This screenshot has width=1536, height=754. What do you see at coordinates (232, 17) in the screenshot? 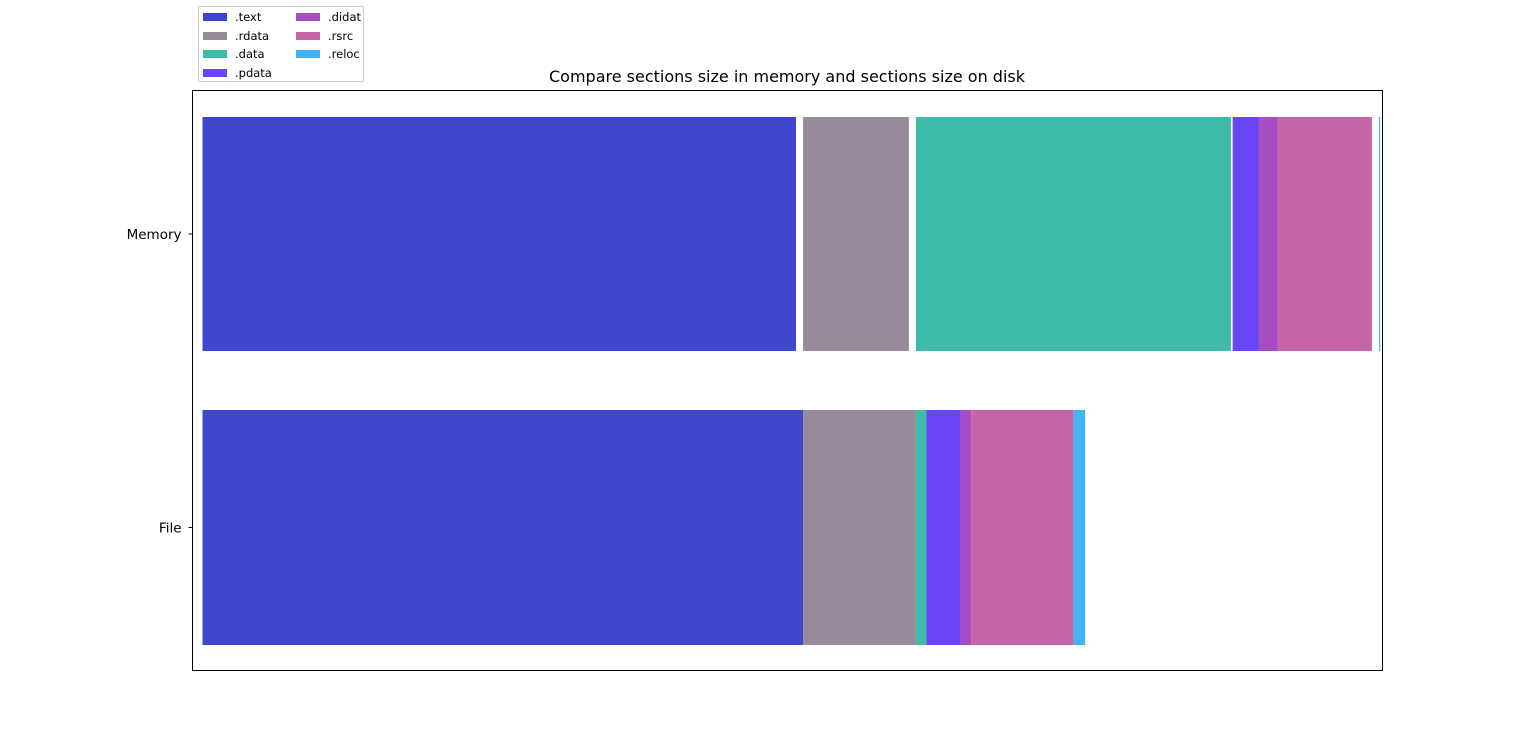
I see `legend-item-text: .text` at bounding box center [232, 17].